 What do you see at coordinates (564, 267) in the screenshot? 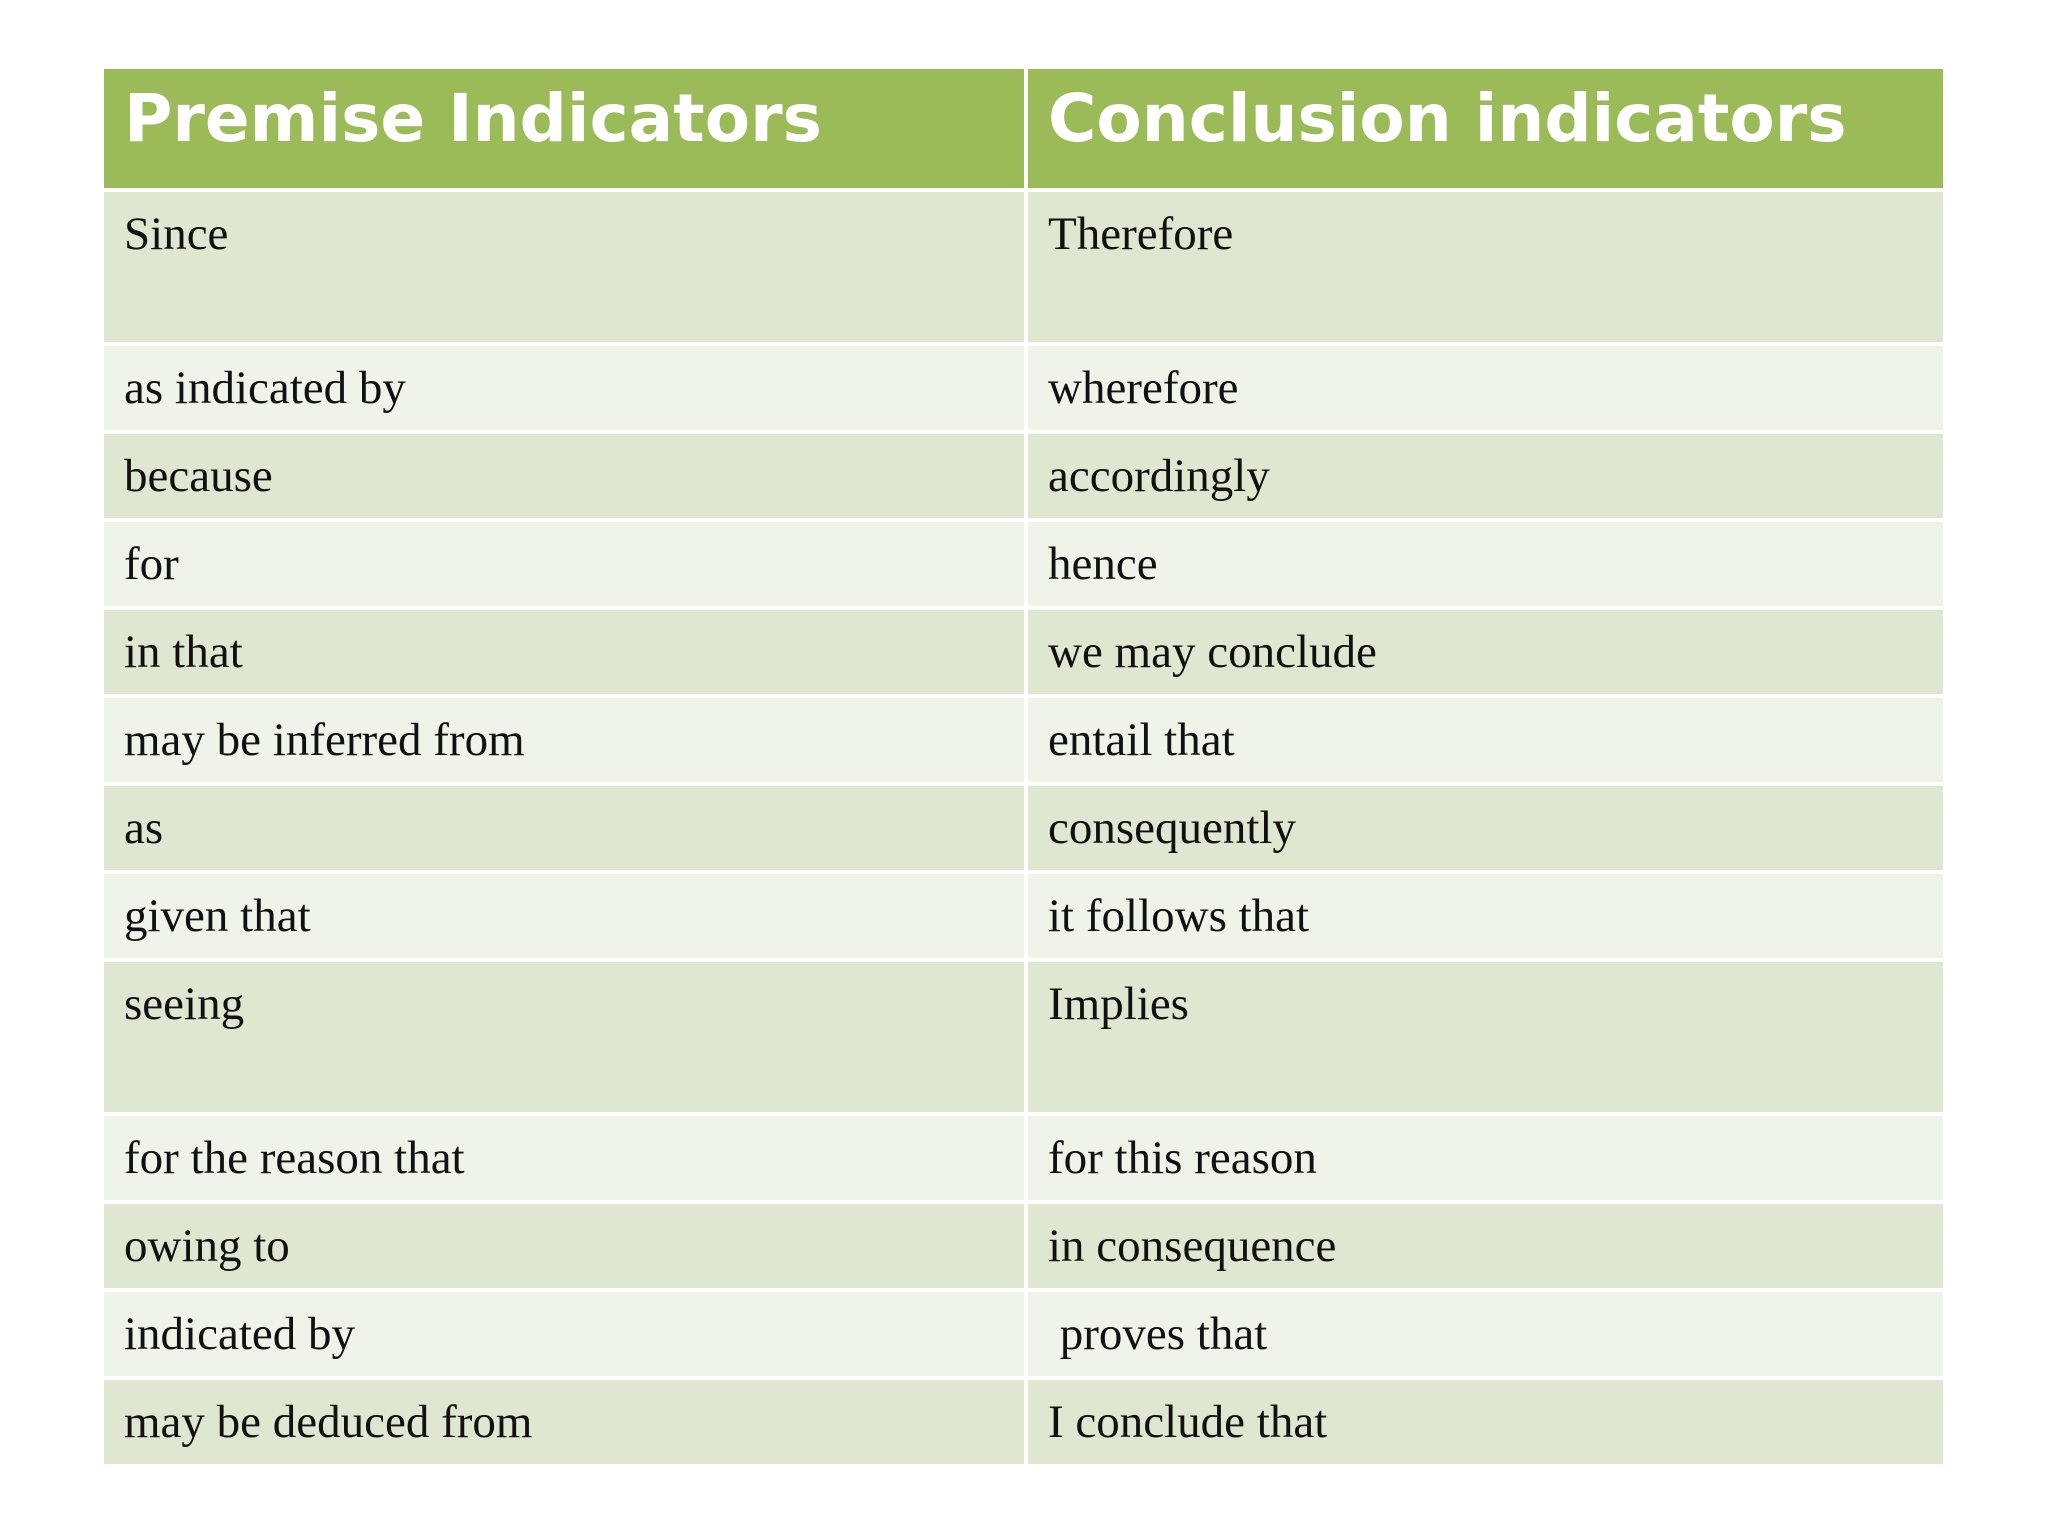
I see `table-cell: Since` at bounding box center [564, 267].